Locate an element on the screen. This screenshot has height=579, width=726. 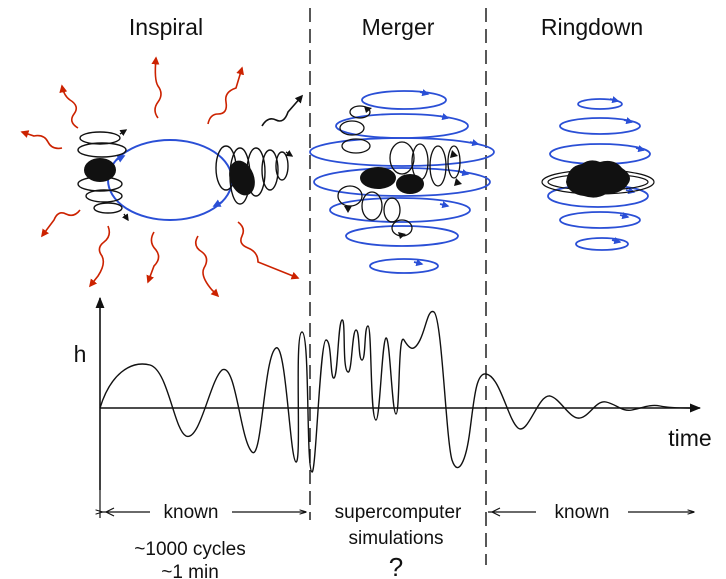
cycles-label-line1: ~1000 cycles is located at coordinates (189, 549).